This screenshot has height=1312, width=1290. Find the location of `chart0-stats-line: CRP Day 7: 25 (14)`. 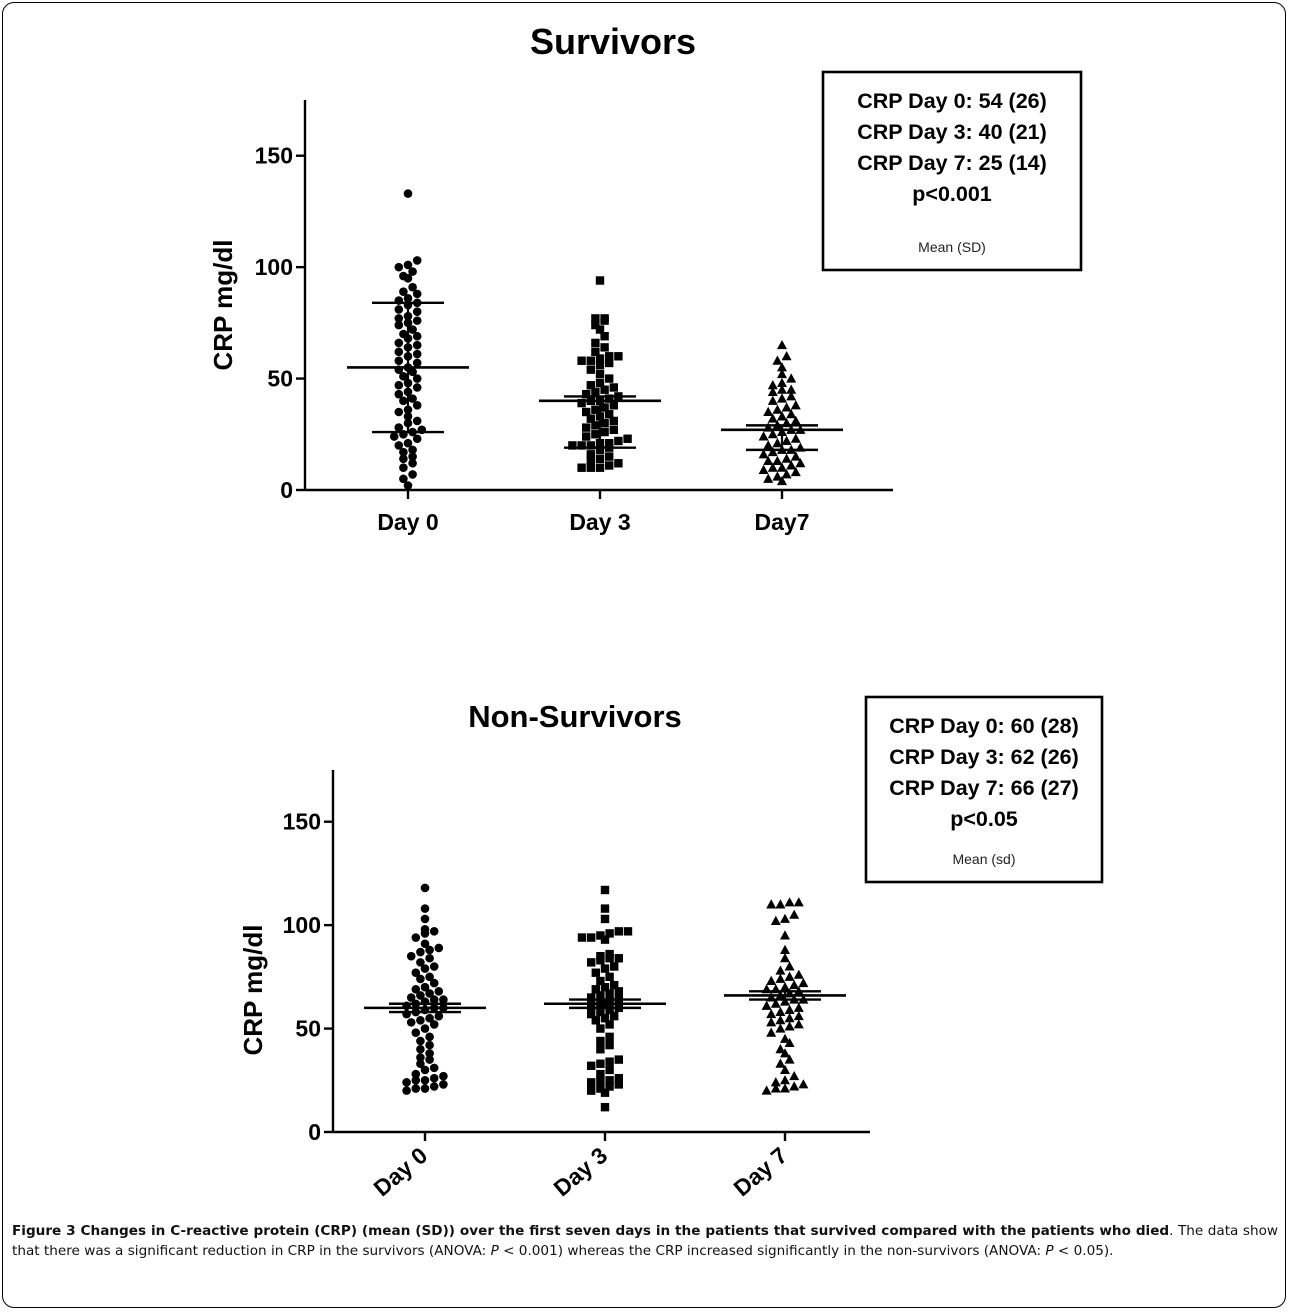

chart0-stats-line: CRP Day 7: 25 (14) is located at coordinates (952, 163).